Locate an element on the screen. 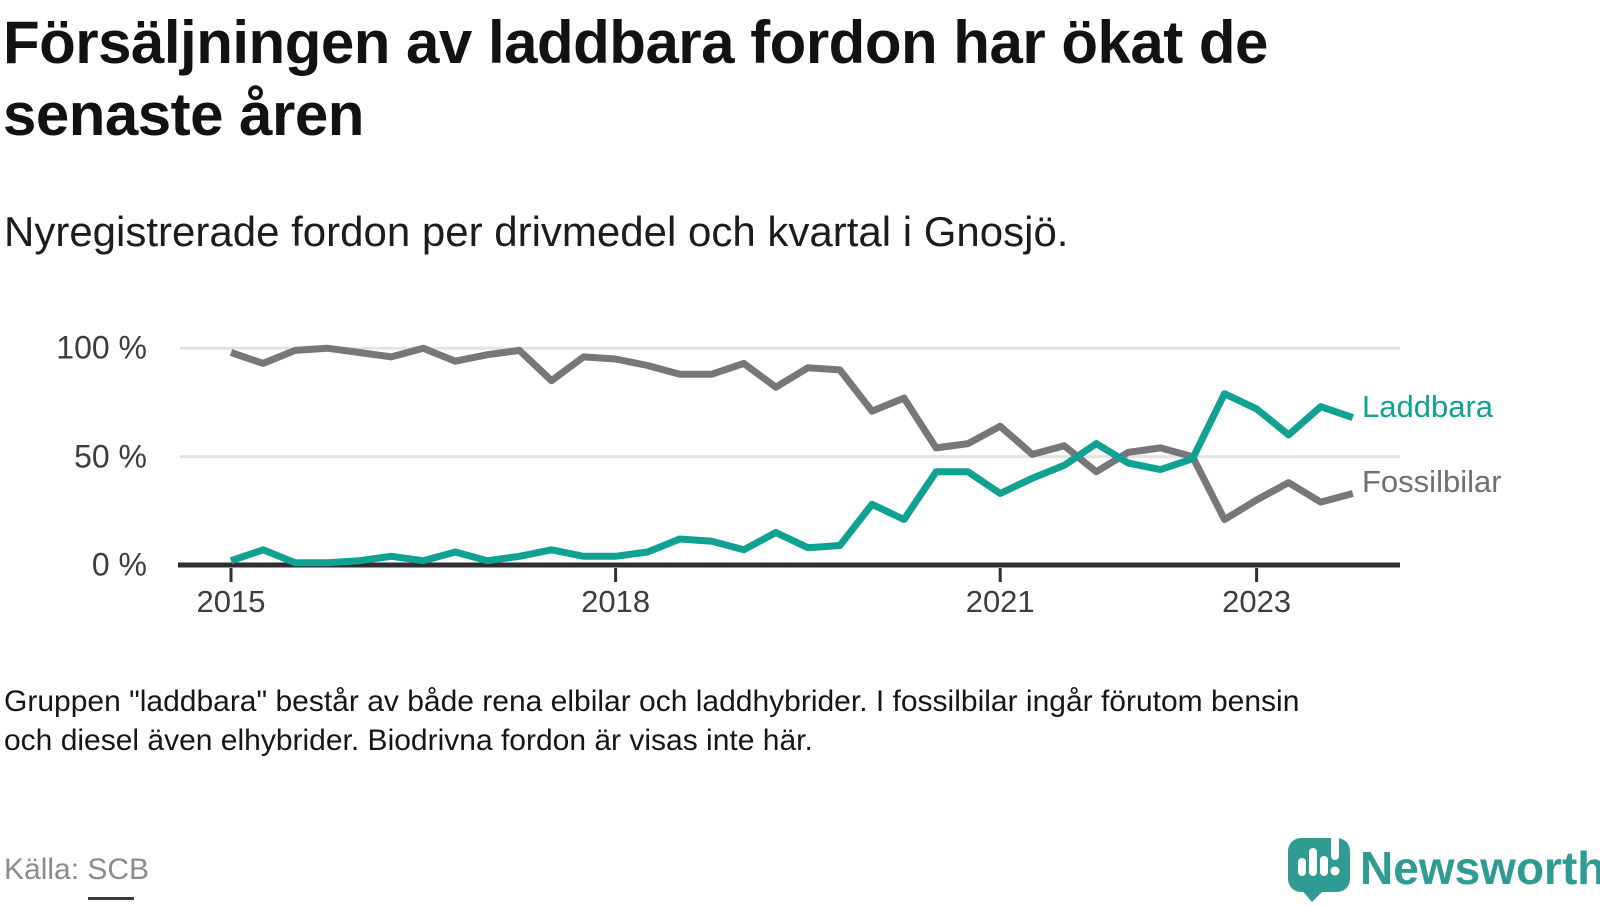 This screenshot has width=1600, height=906. legend-label-fossilbilar: Fossilbilar is located at coordinates (1432, 482).